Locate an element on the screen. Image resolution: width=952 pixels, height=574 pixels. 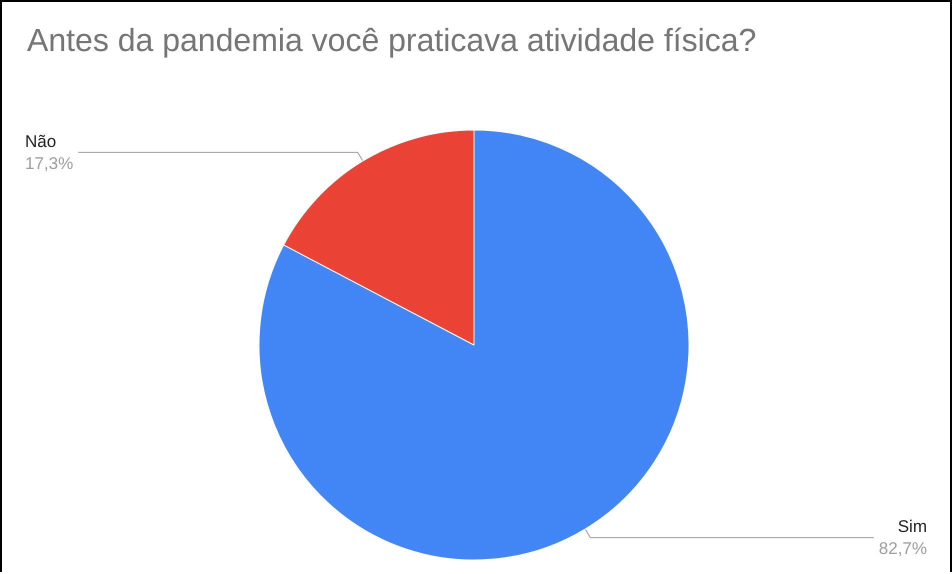
data-label: 17,3% is located at coordinates (49, 163).